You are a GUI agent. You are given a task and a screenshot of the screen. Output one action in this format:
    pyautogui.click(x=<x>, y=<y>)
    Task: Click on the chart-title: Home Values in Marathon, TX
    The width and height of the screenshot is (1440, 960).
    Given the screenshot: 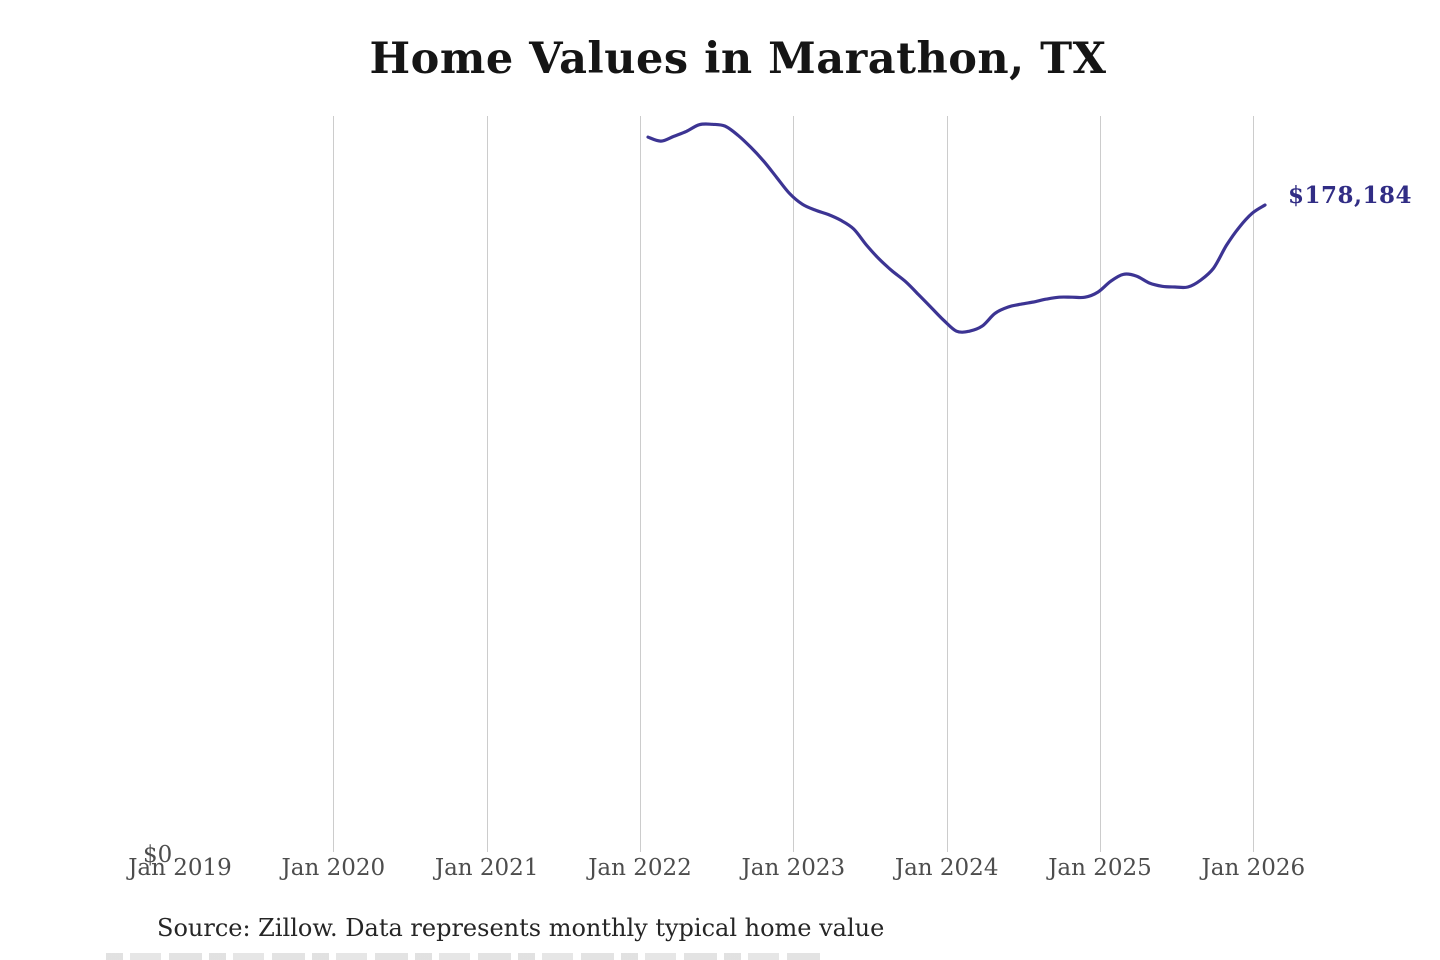 What is the action you would take?
    pyautogui.click(x=738, y=59)
    